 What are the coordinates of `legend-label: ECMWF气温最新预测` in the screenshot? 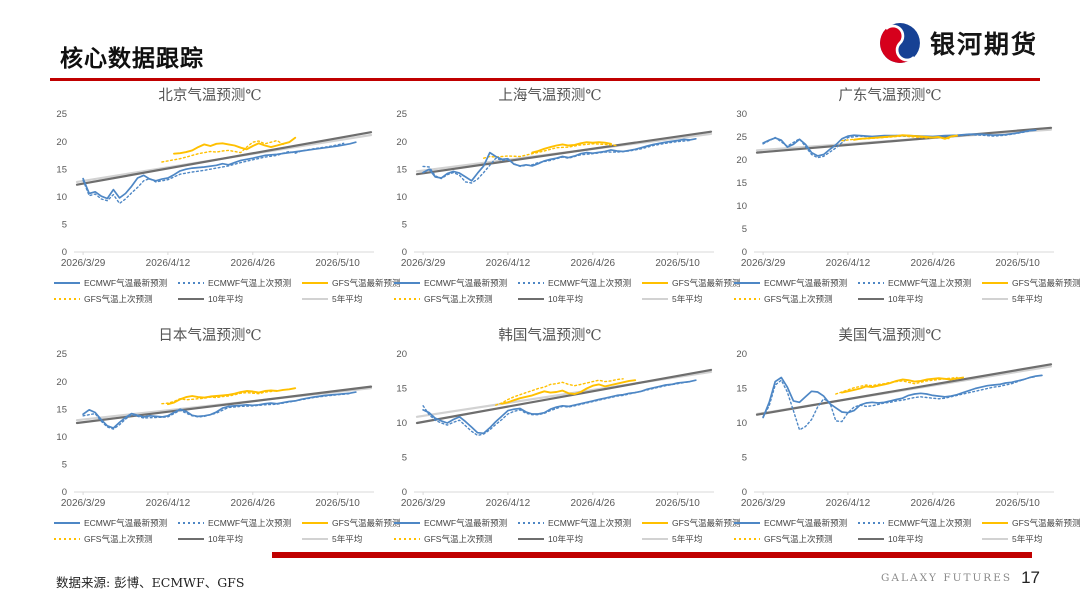 It's located at (126, 283).